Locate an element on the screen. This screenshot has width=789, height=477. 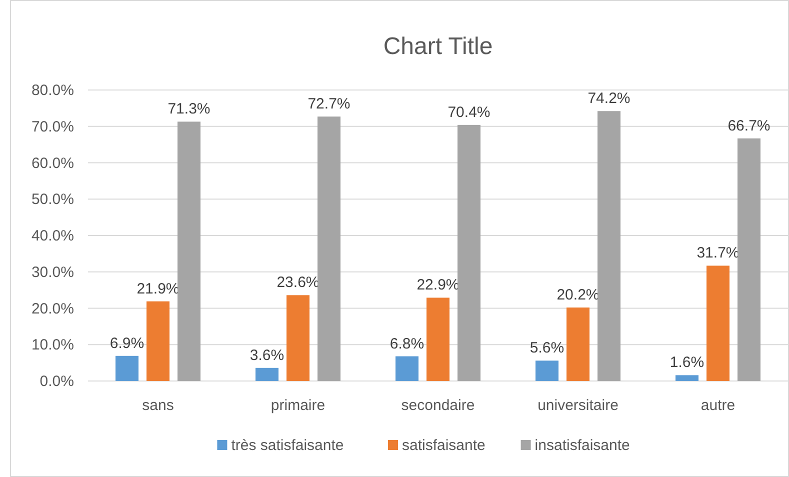
data-label: 74.2% is located at coordinates (609, 99).